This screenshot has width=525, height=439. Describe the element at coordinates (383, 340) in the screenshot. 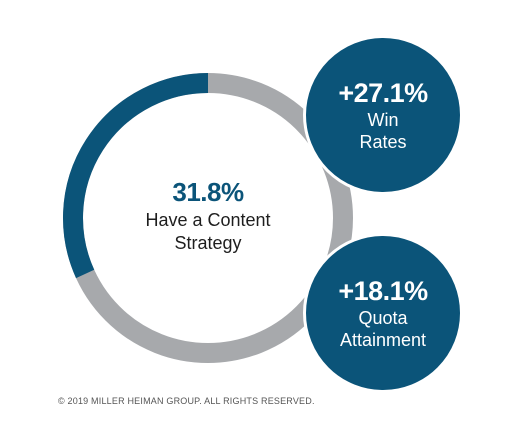

I see `quota-attainment-label-line2: Attainment` at that location.